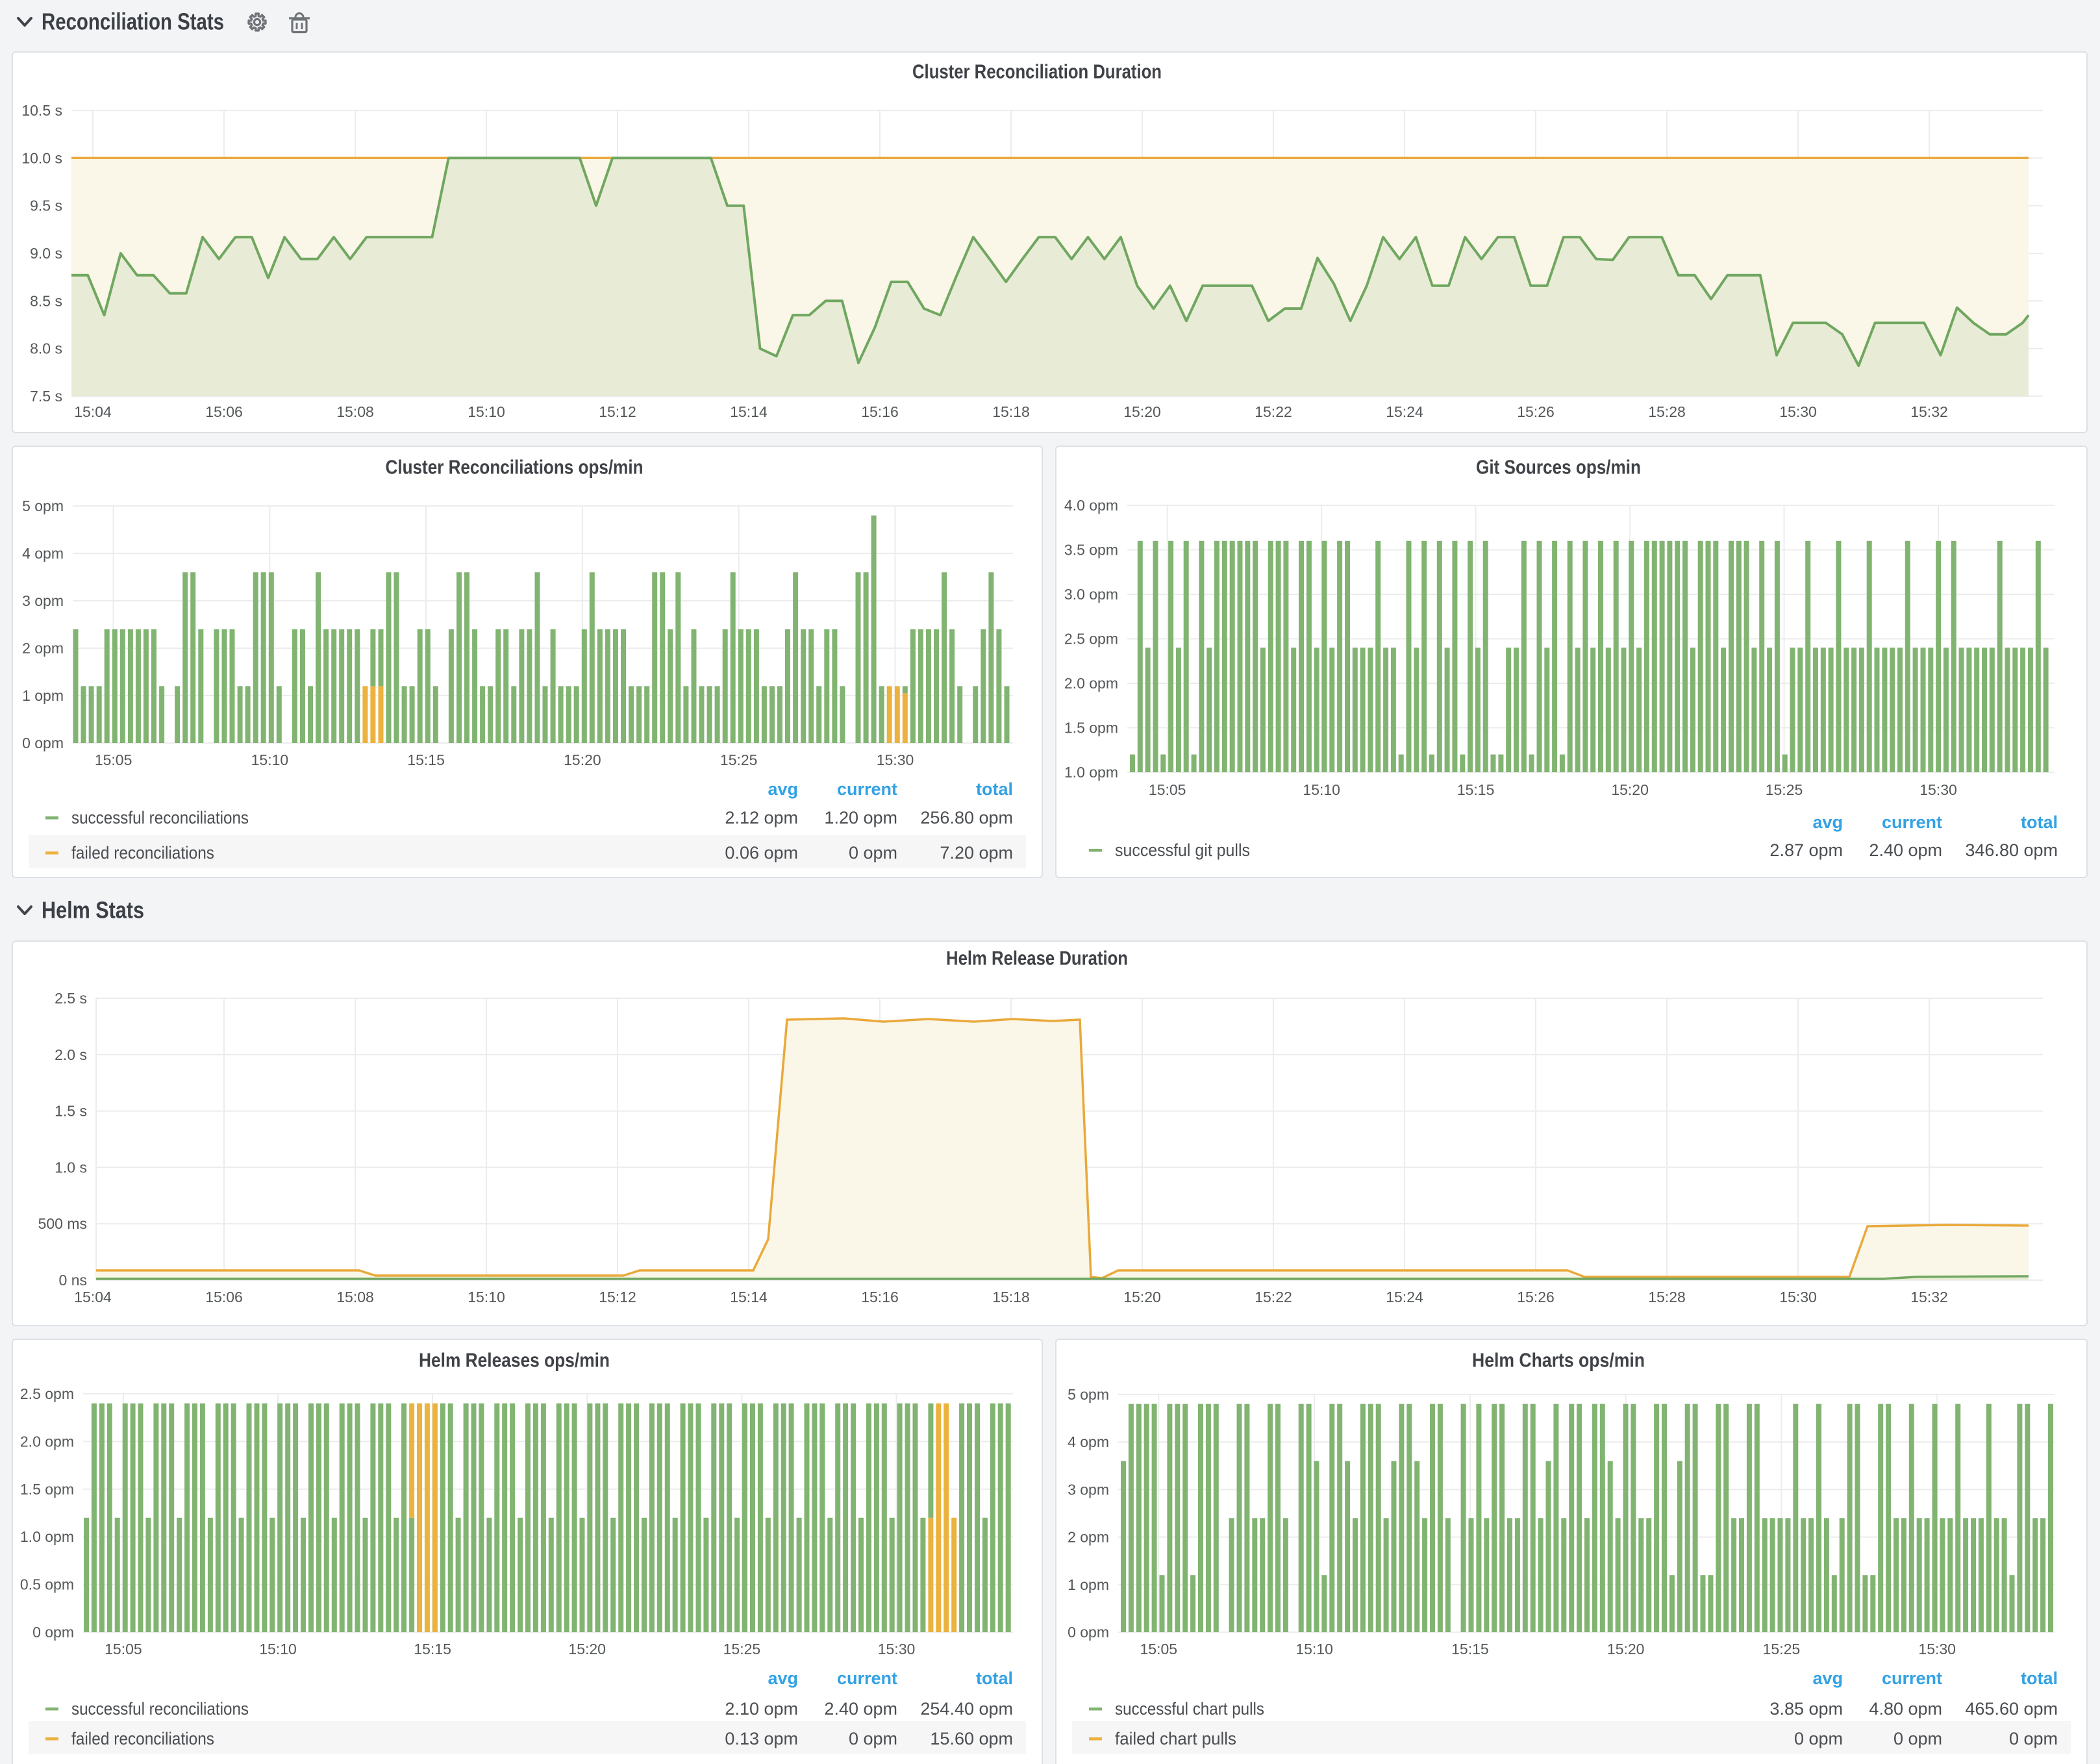 Image resolution: width=2100 pixels, height=1764 pixels. Describe the element at coordinates (1906, 1709) in the screenshot. I see `svg-text: 4.80 opm` at that location.